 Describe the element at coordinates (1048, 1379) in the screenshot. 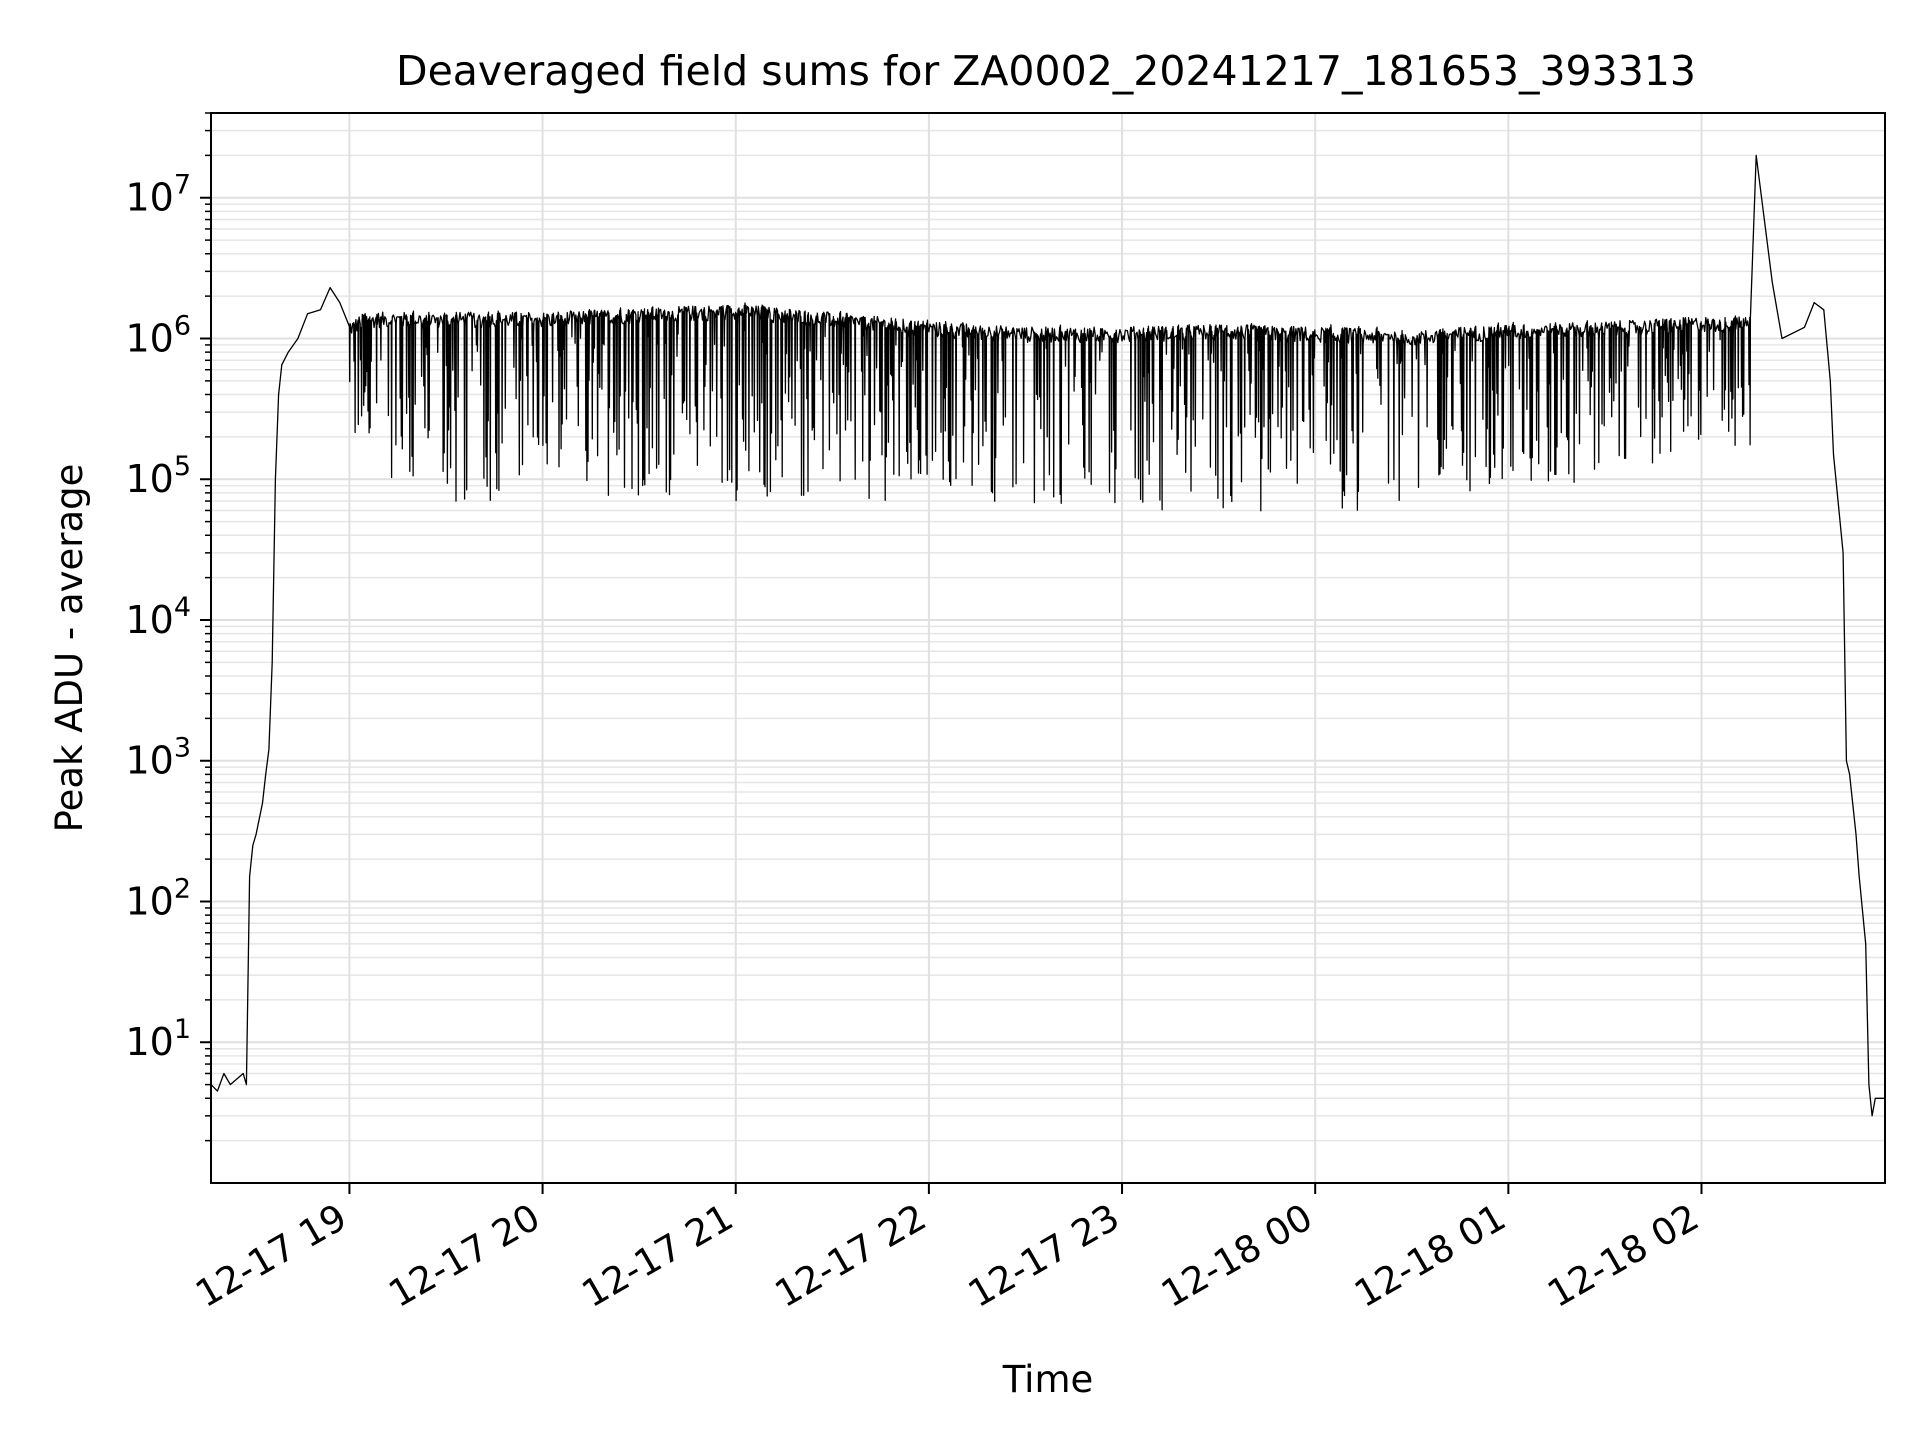

I see `x-axis-label: Time` at that location.